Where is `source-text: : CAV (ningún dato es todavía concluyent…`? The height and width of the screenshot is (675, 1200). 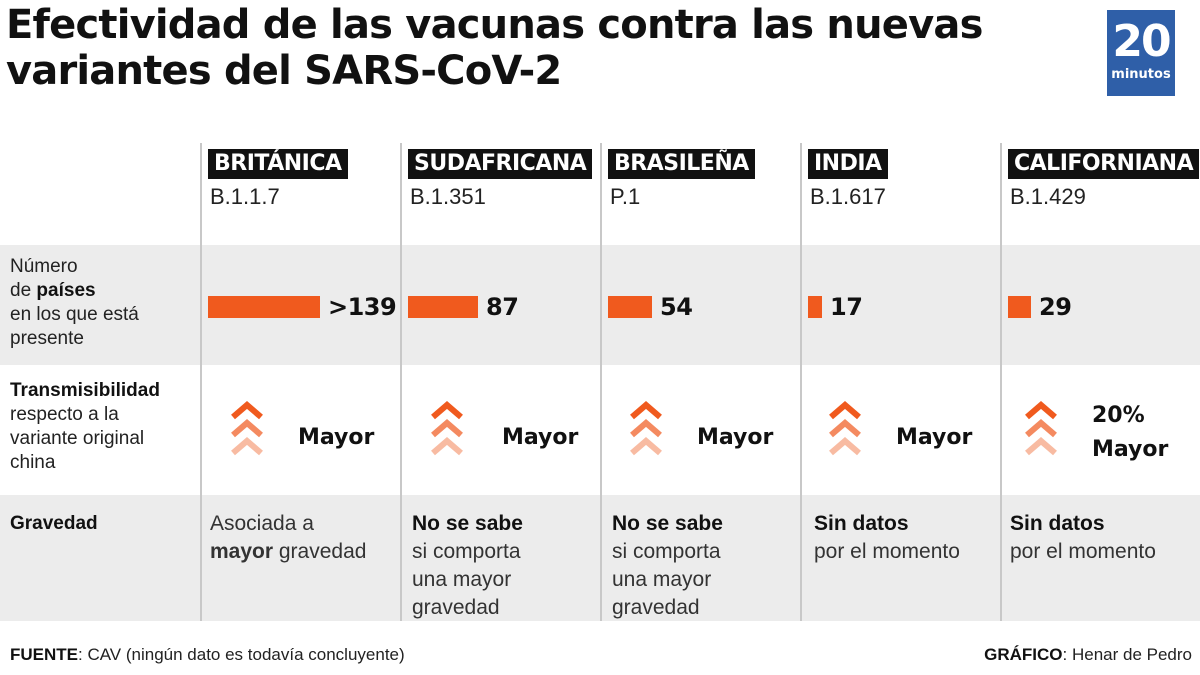
source-text: : CAV (ningún dato es todavía concluyent… is located at coordinates (241, 654).